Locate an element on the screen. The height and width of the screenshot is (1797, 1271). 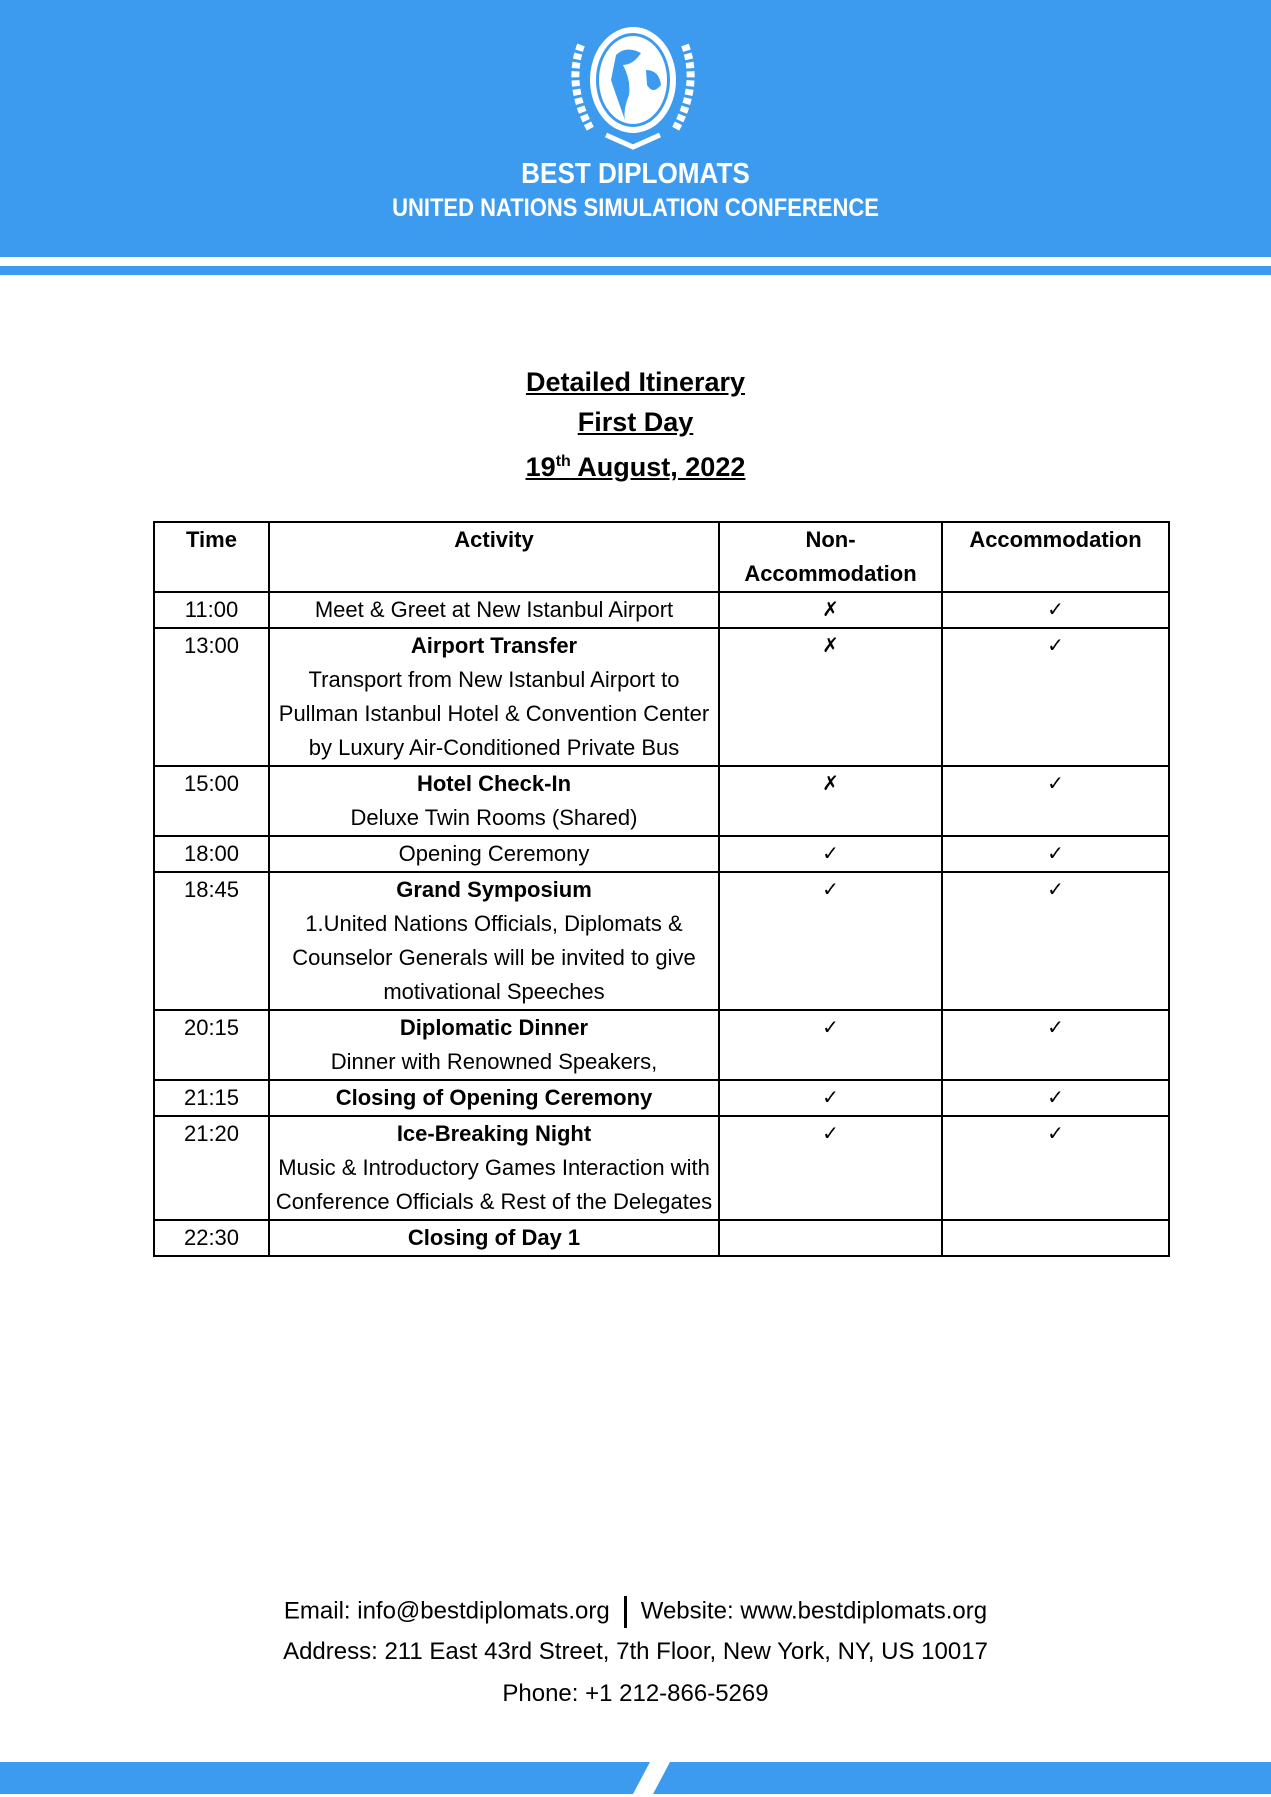
un-globe-wreath-logo is located at coordinates (633, 88).